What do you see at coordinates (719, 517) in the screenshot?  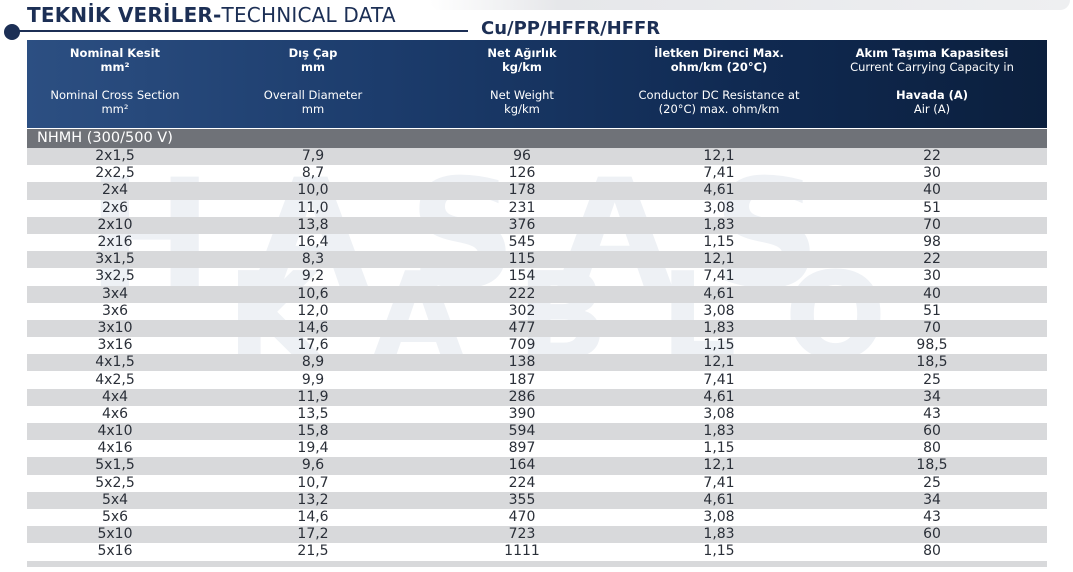 I see `cell-resistance: 3,08` at bounding box center [719, 517].